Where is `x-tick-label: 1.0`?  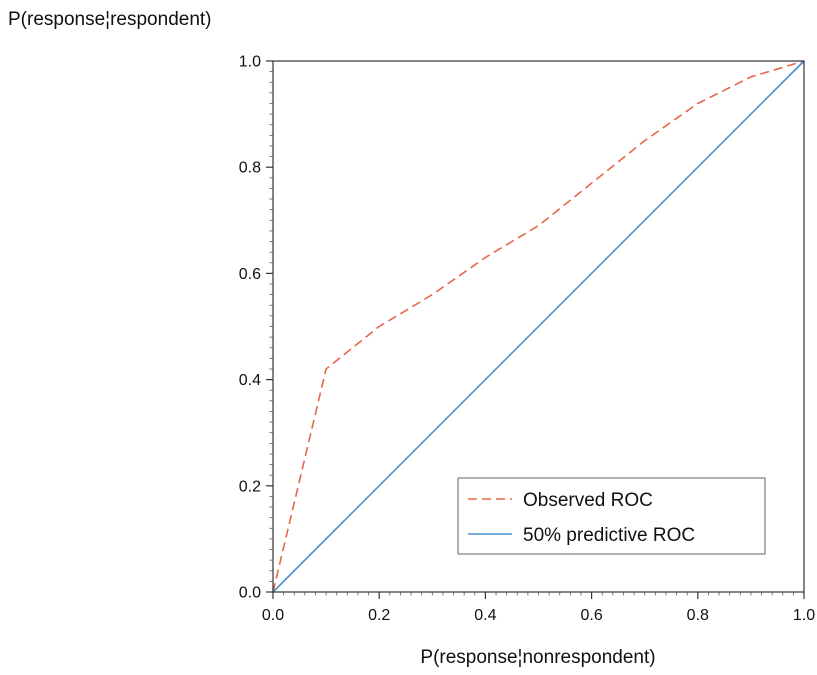
x-tick-label: 1.0 is located at coordinates (804, 615).